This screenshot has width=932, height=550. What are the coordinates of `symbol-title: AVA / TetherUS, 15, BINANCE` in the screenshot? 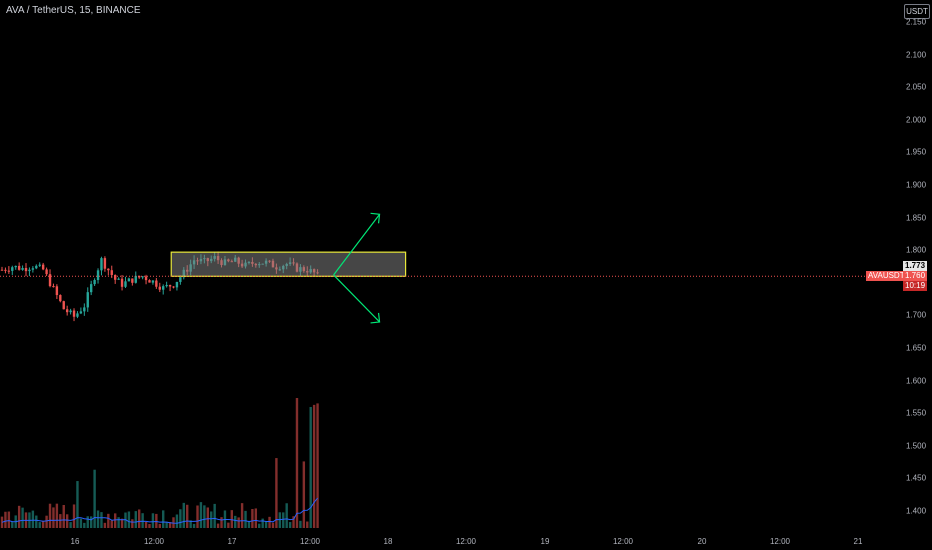 It's located at (73, 10).